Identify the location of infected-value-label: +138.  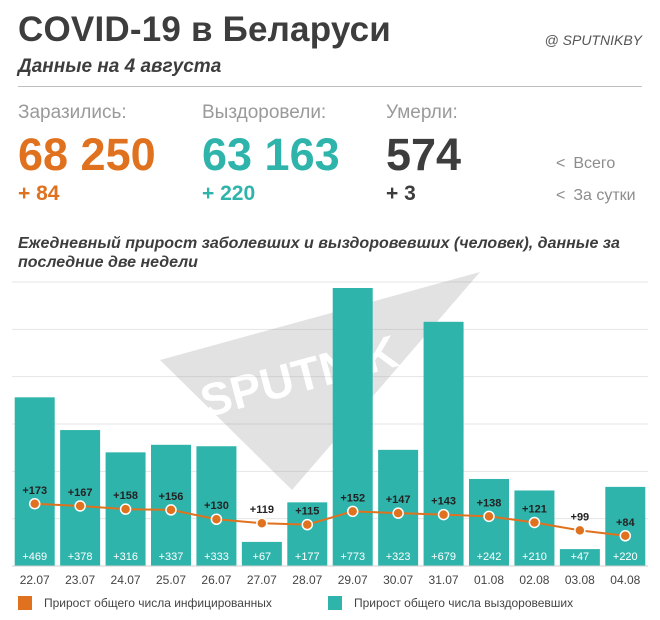
(489, 503).